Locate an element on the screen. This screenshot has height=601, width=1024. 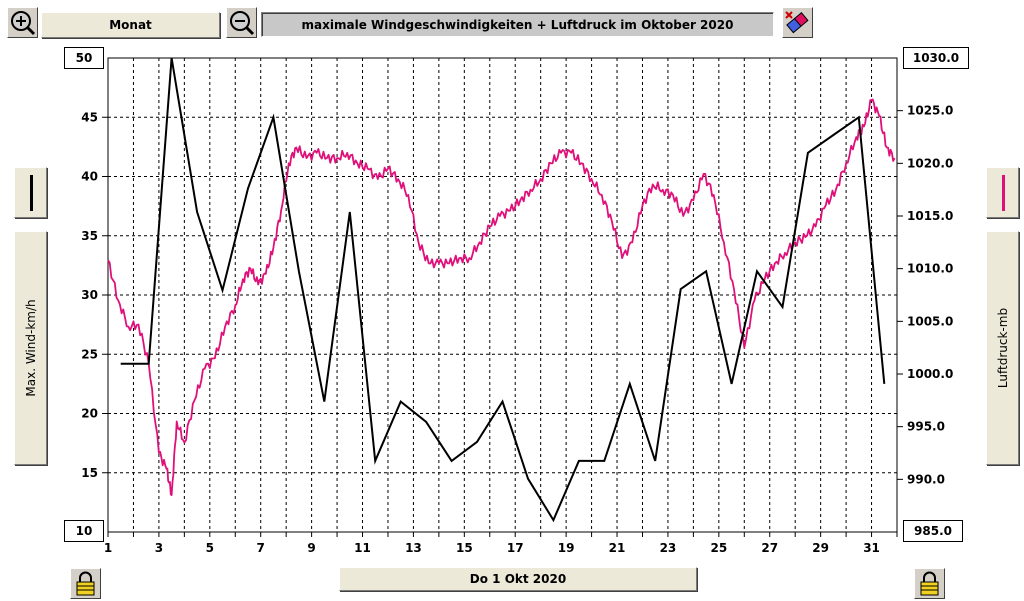
left-lock-button is located at coordinates (85, 583).